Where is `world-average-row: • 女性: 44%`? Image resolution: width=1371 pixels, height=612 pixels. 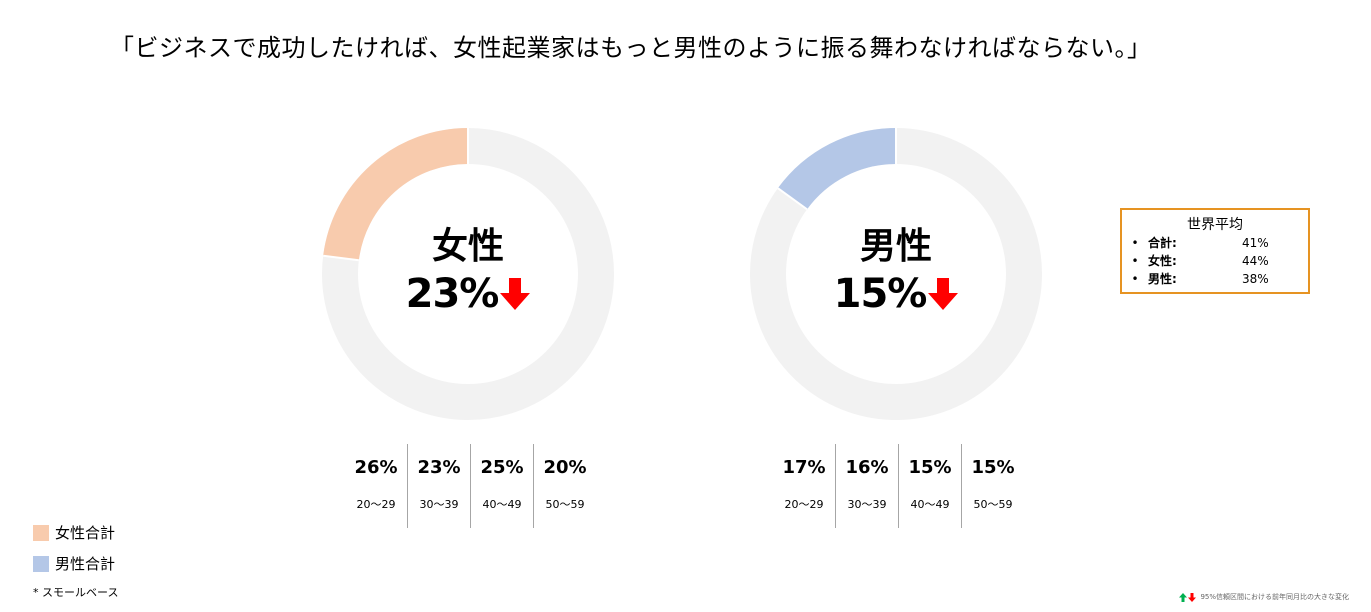 world-average-row: • 女性: 44% is located at coordinates (1215, 261).